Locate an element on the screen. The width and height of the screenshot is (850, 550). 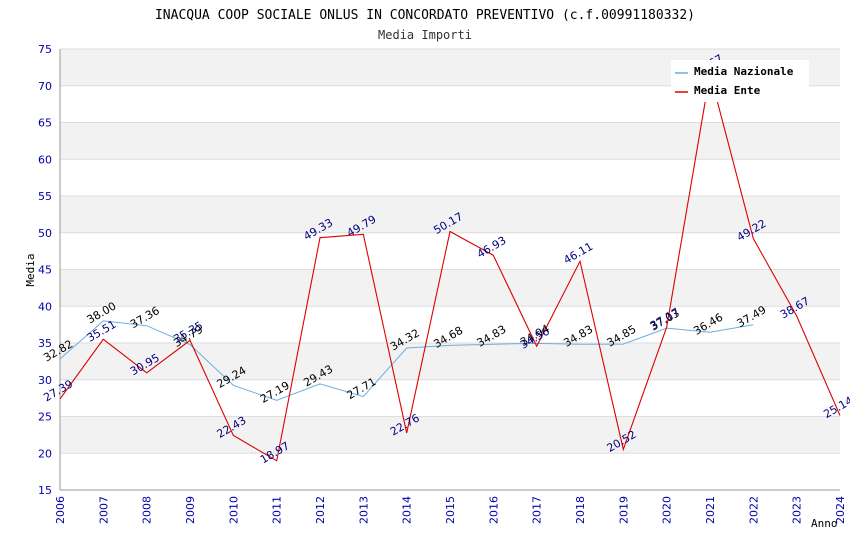
y-tick-label: 75 is located at coordinates (45, 49).